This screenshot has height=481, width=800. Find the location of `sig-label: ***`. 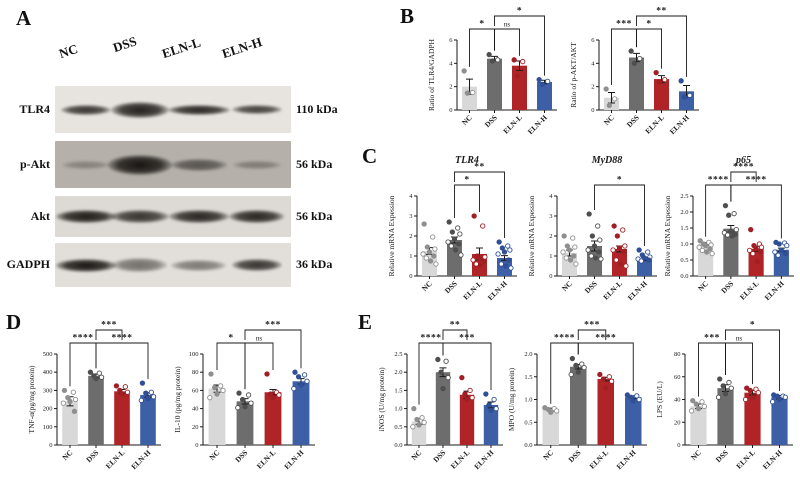

sig-label: *** is located at coordinates (592, 326).